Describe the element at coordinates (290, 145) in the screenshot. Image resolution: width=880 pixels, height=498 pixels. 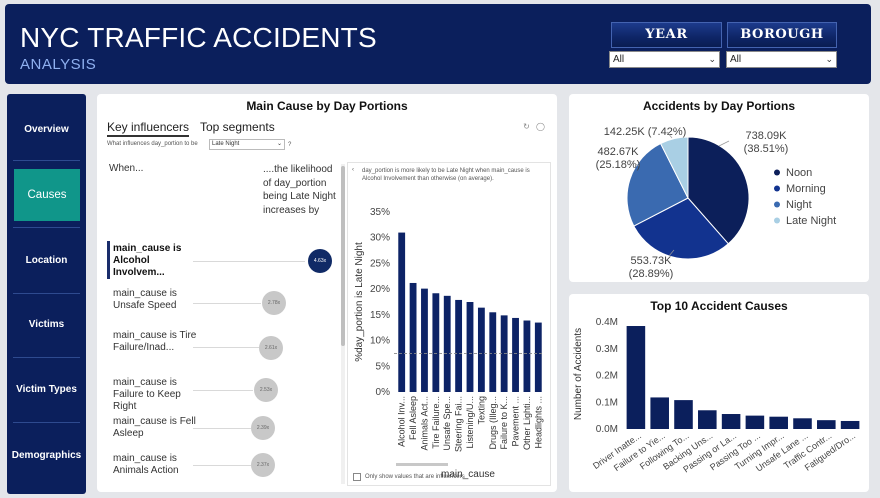
I see `help-icon: ?` at that location.